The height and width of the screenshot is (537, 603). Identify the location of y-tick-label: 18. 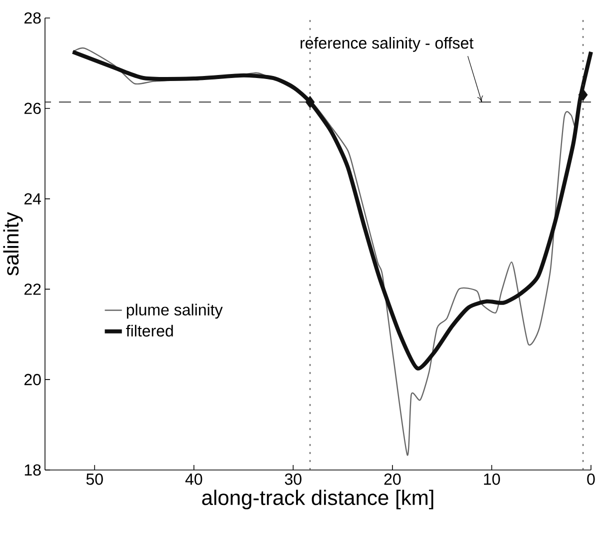
(32, 470).